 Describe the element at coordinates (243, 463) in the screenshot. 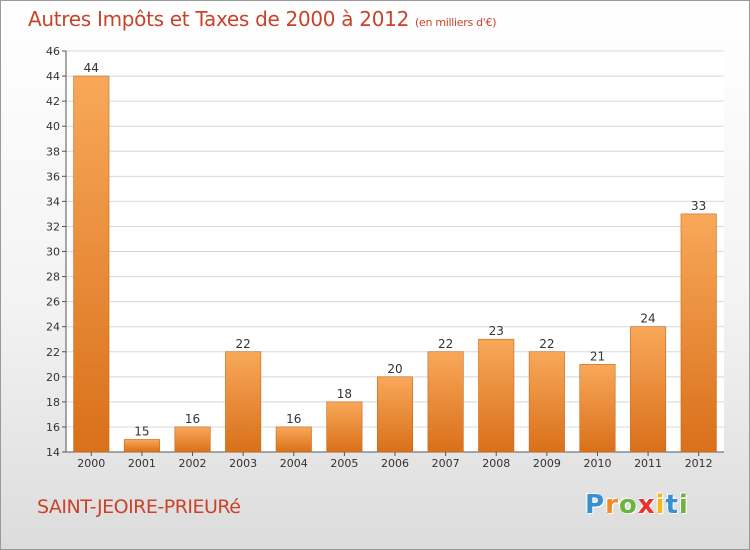

I see `x-tick-label: 2003` at that location.